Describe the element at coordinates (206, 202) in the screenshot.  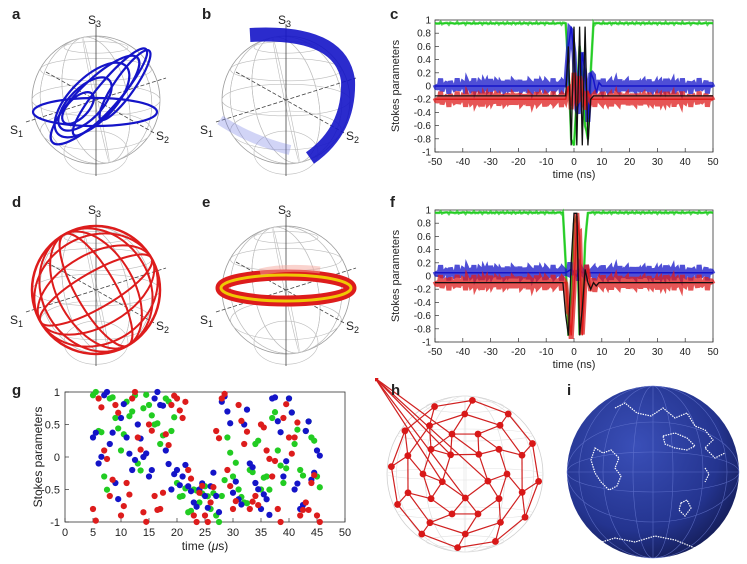
I see `panel-label-e: e` at that location.